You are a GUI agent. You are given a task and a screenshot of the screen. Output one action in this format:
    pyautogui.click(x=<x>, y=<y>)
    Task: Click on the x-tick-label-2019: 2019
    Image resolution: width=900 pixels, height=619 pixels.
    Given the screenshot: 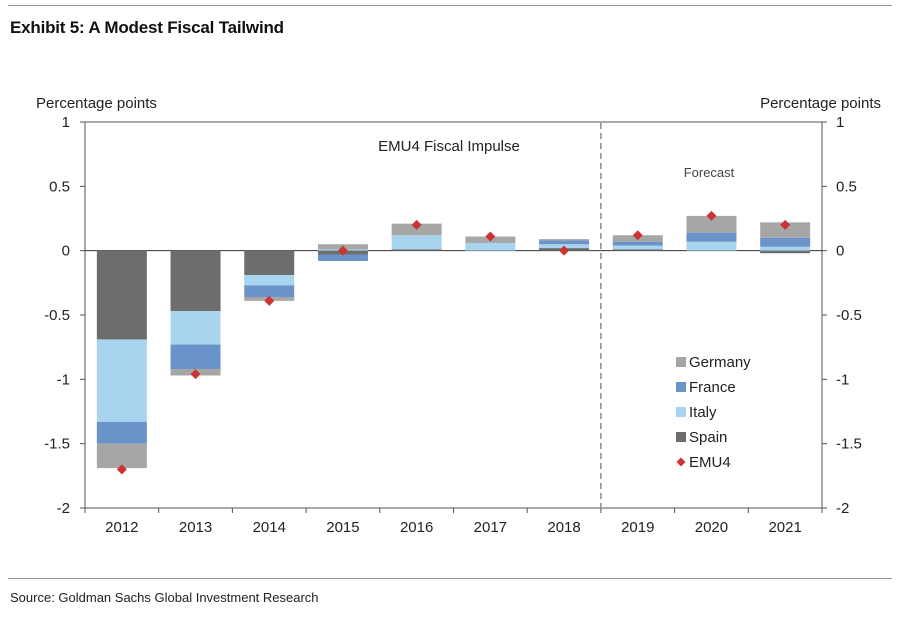 What is the action you would take?
    pyautogui.click(x=637, y=527)
    